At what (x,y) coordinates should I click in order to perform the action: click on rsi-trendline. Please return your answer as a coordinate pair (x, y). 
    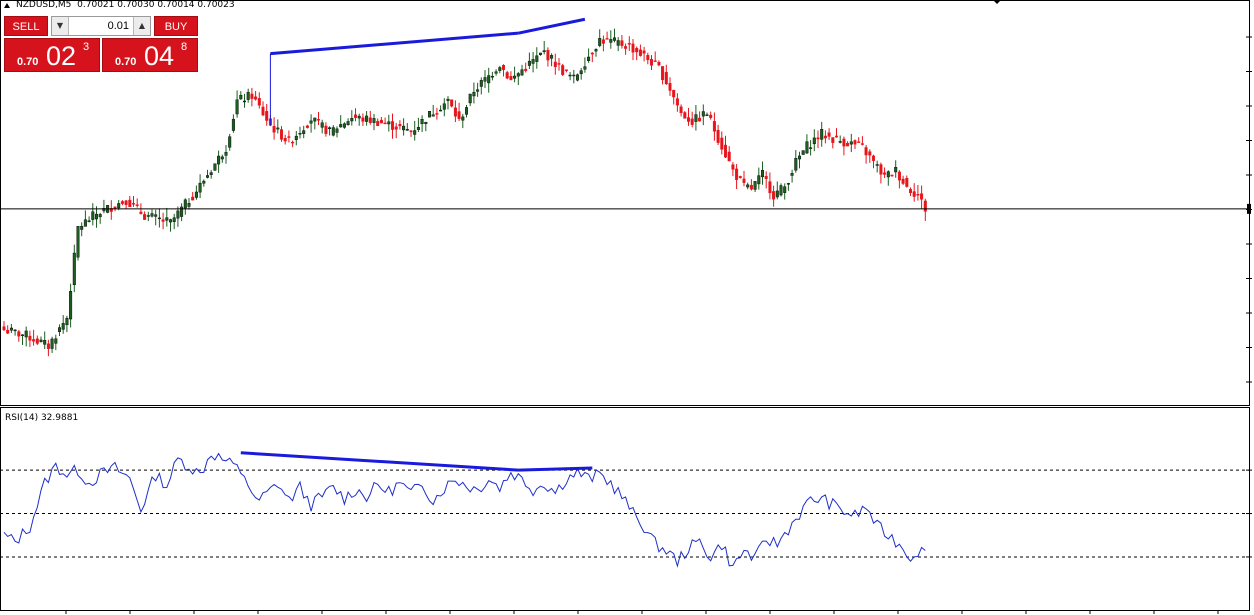
    Looking at the image, I should click on (379, 461).